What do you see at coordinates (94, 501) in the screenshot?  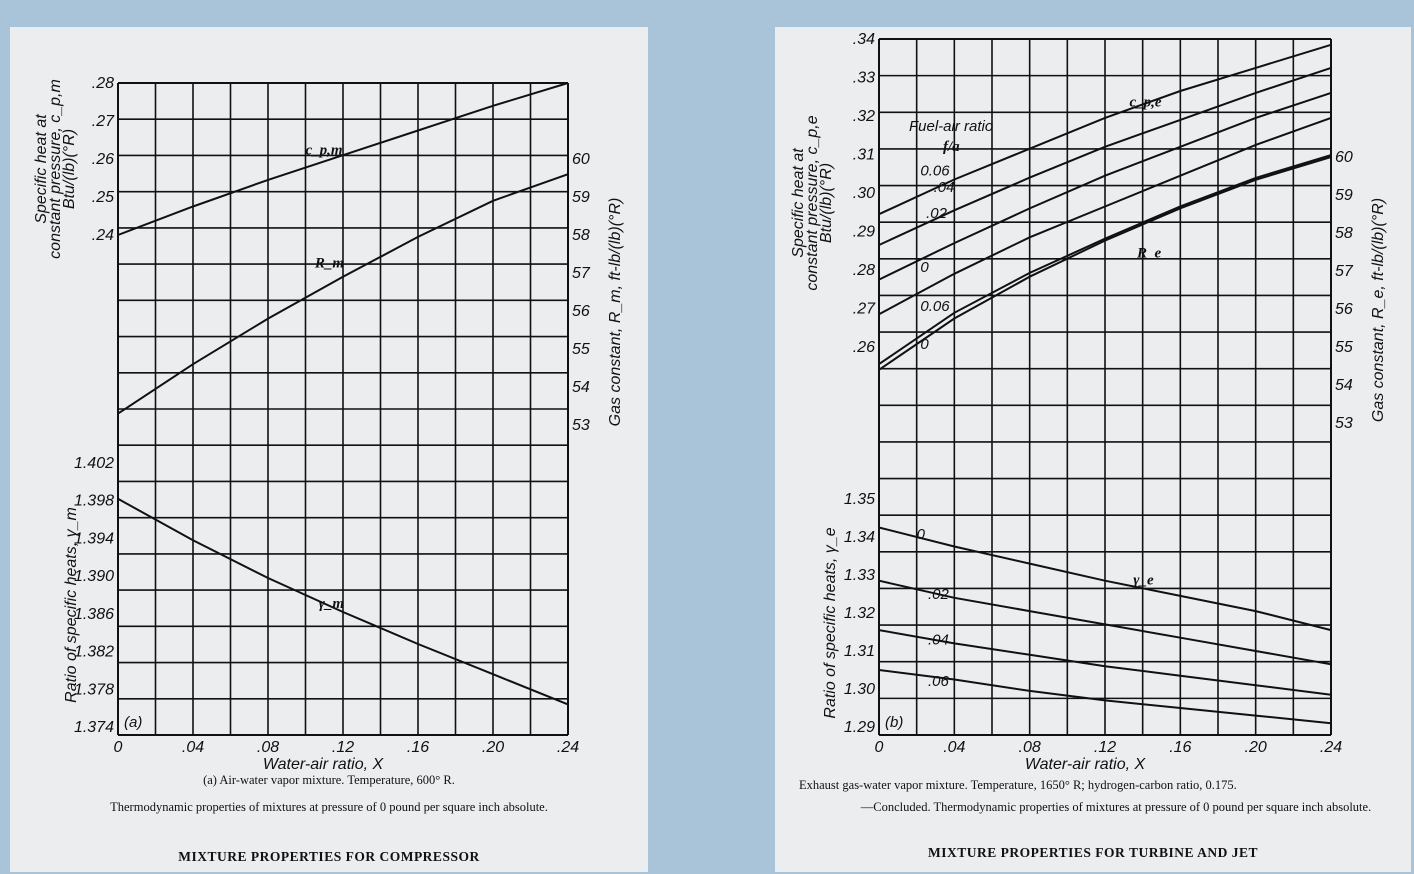 I see `y-lower-tick-label: 1.398` at bounding box center [94, 501].